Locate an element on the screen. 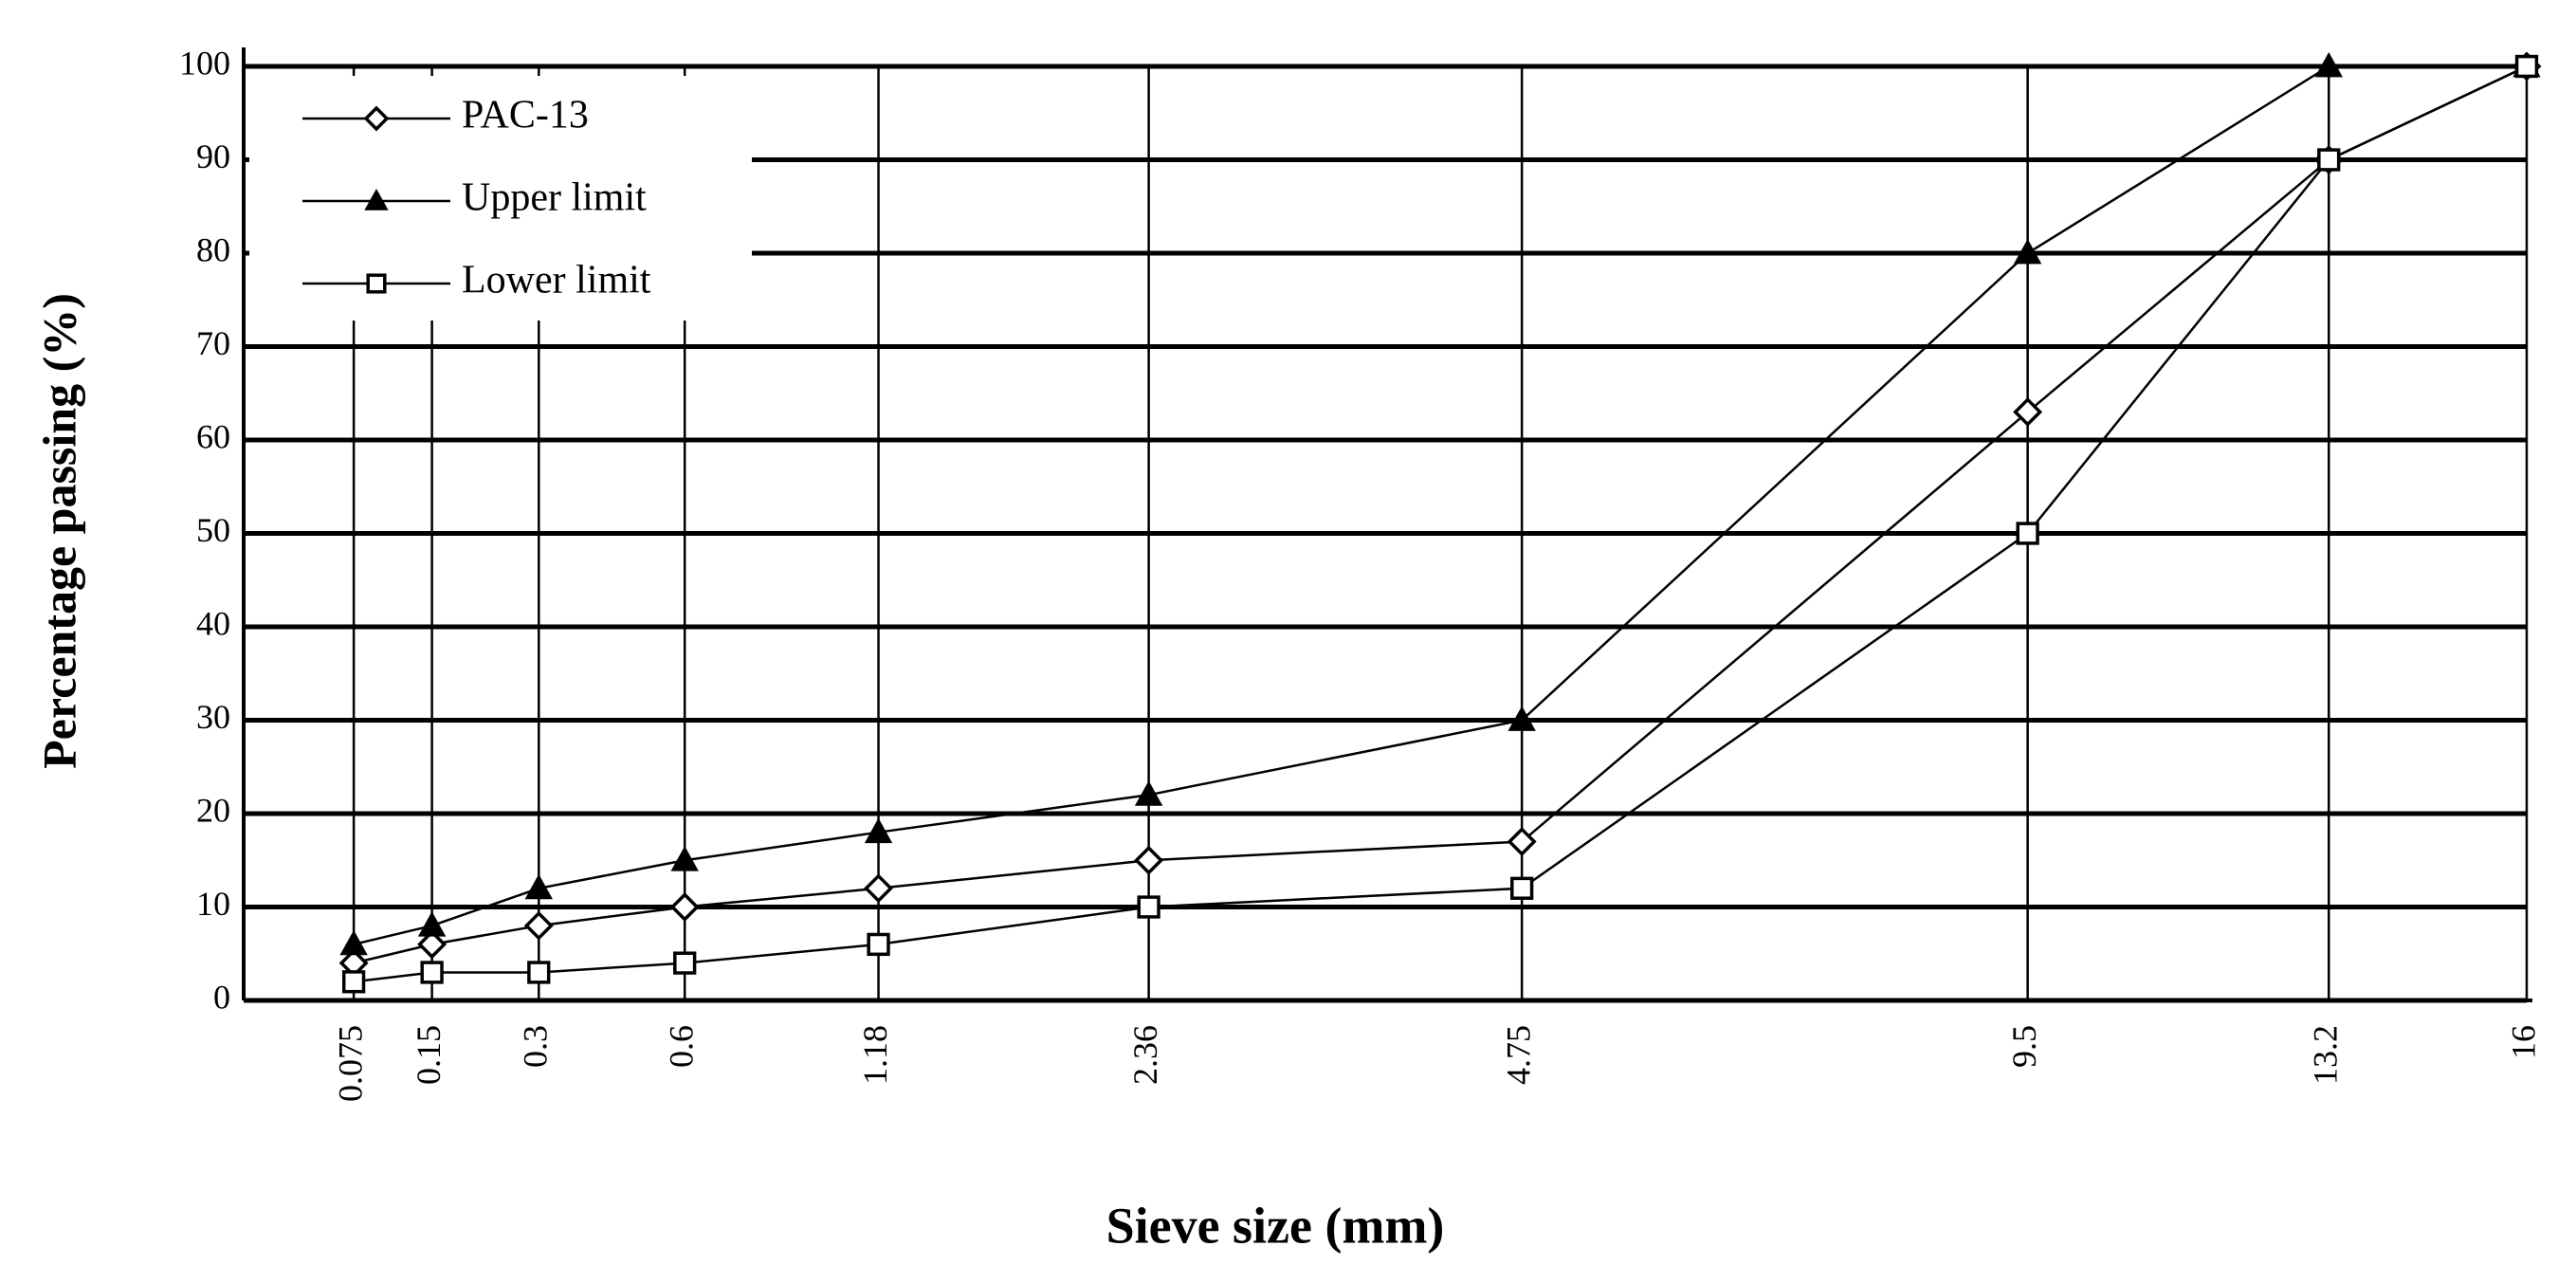  x-tick-label: 4.75 is located at coordinates (1518, 1055).